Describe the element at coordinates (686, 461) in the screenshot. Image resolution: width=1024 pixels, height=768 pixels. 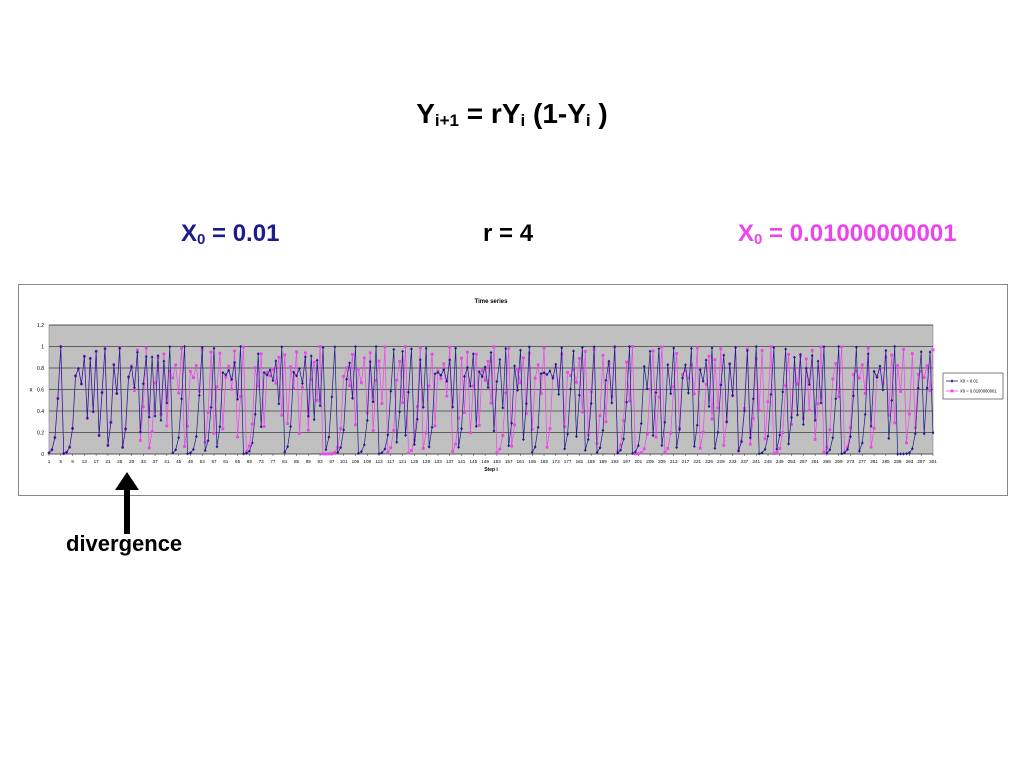
I see `x-tick-label: 217` at that location.